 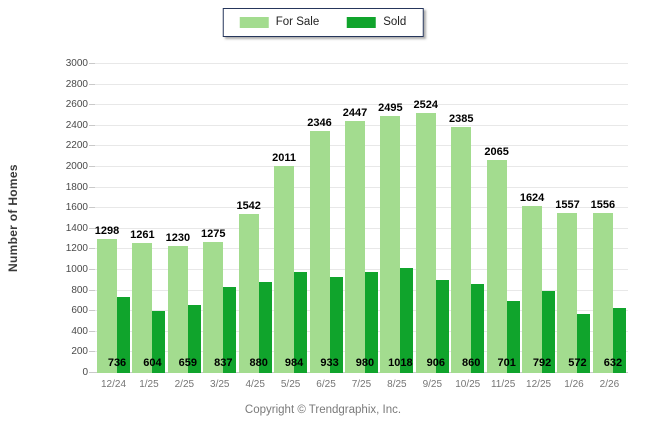 What do you see at coordinates (13, 218) in the screenshot?
I see `y-axis-title: Number of Homes` at bounding box center [13, 218].